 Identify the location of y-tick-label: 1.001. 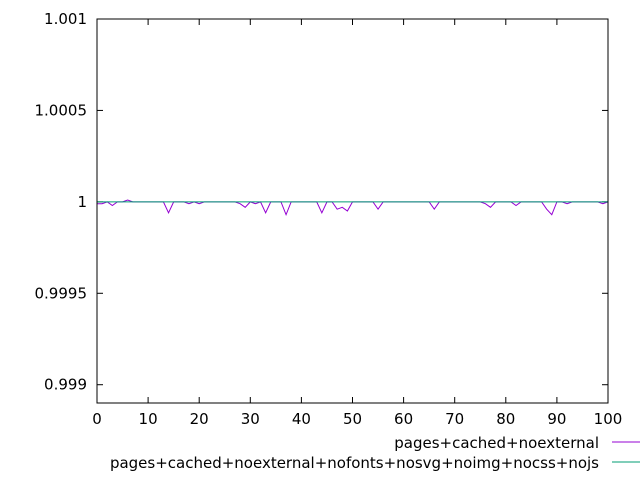
(65, 19).